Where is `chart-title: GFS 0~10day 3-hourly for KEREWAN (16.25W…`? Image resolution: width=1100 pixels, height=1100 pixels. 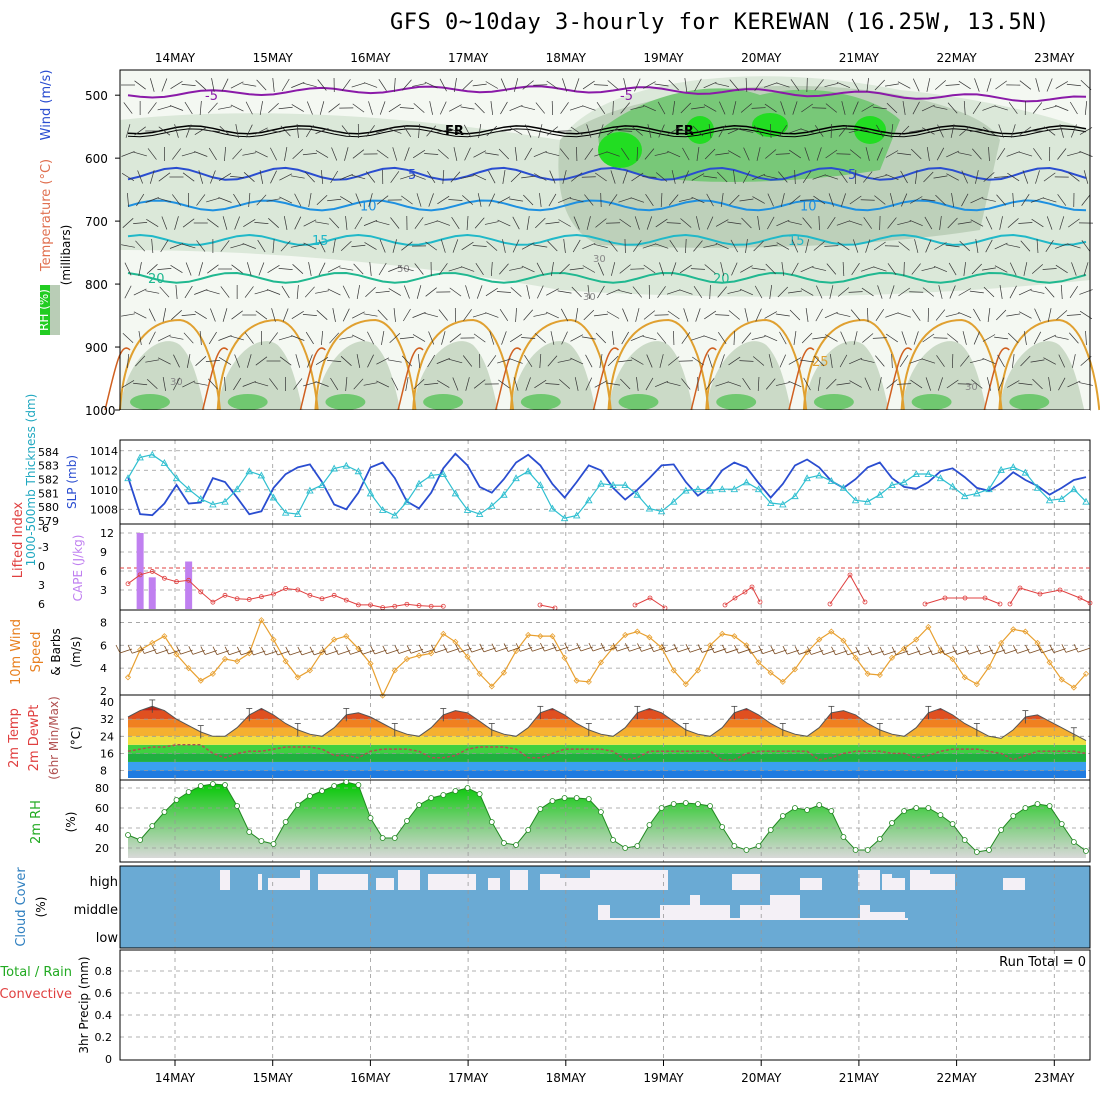 chart-title: GFS 0~10day 3-hourly for KEREWAN (16.25W… is located at coordinates (720, 22).